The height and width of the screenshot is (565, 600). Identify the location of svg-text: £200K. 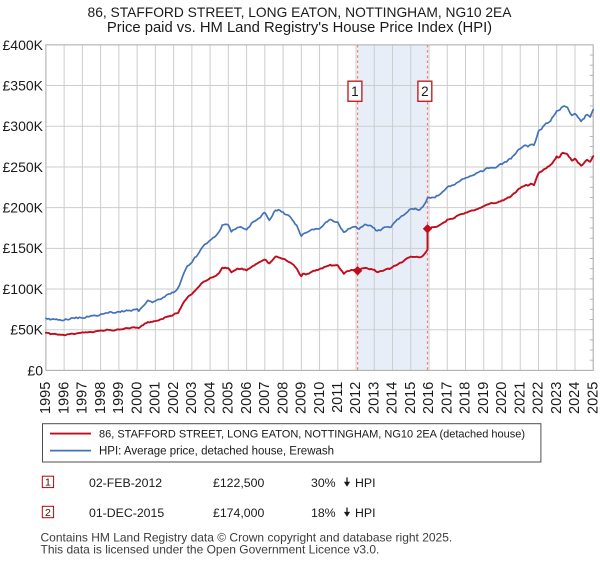
(23, 208).